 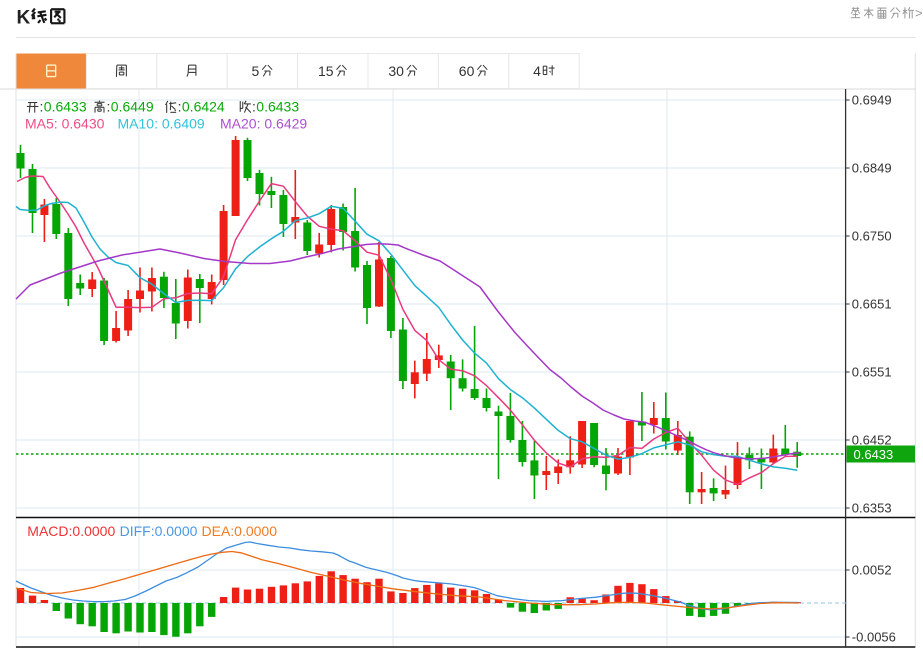 I want to click on svg-text: MA5: 0.6430, so click(x=65, y=124).